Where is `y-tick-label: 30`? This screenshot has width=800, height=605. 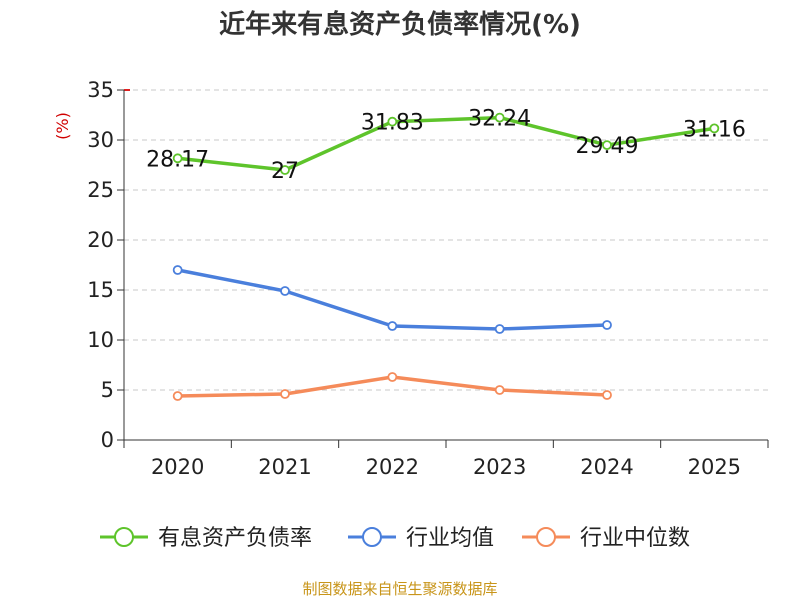 y-tick-label: 30 is located at coordinates (100, 140).